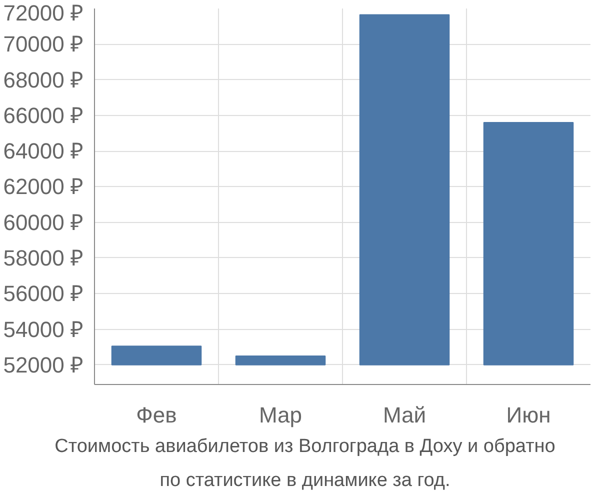 The height and width of the screenshot is (500, 600). I want to click on y-tick-label: 68000 ₽, so click(43, 79).